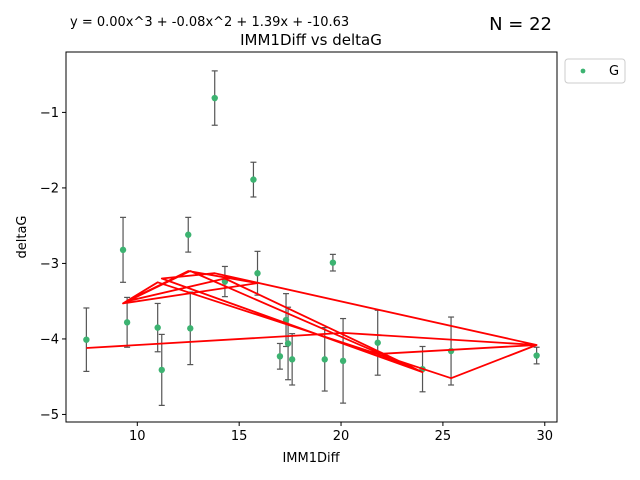 The height and width of the screenshot is (480, 640). I want to click on legend-label: G, so click(614, 71).